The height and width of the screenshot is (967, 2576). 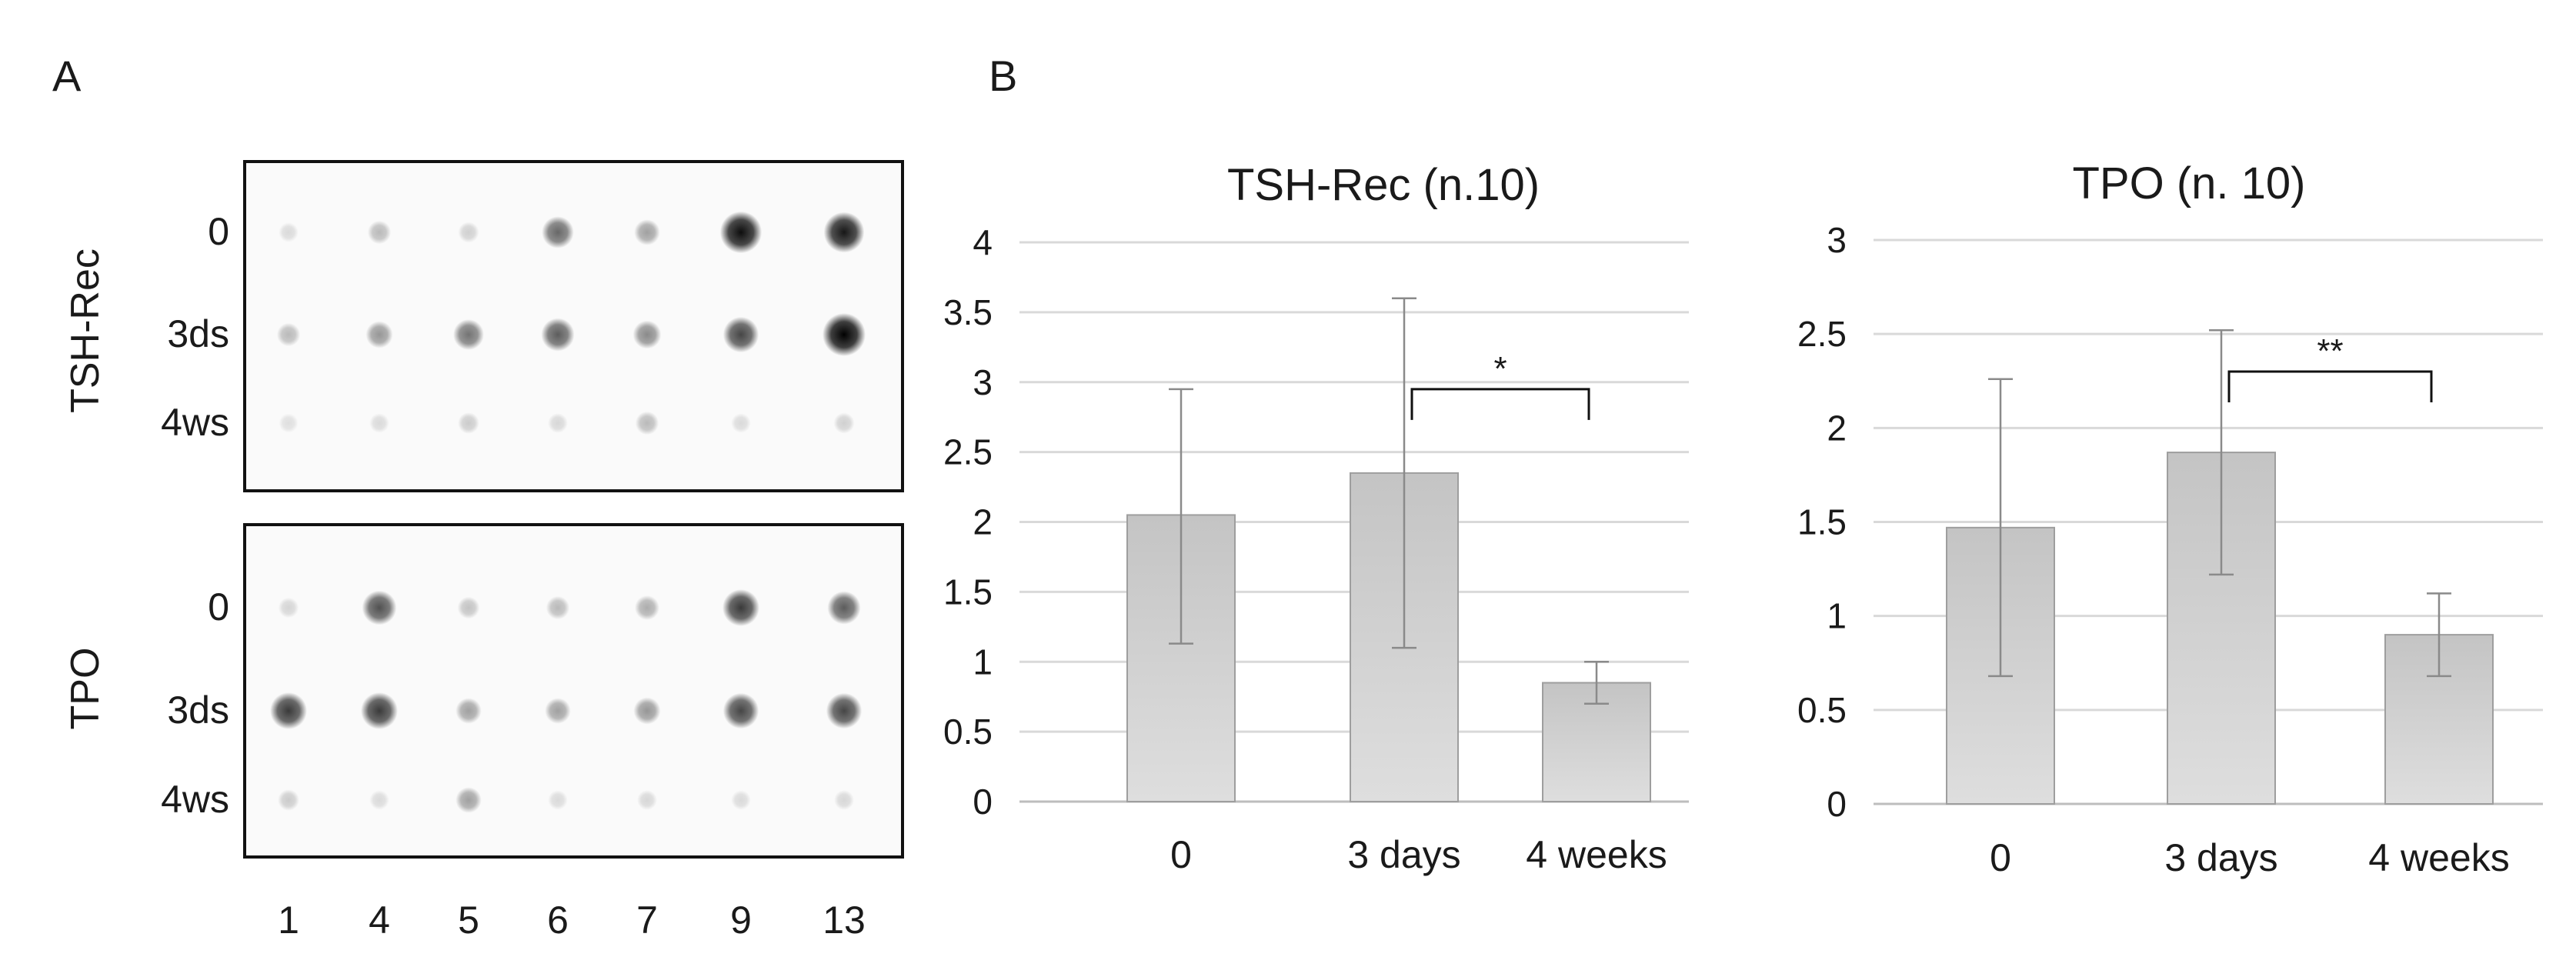 I want to click on blot-lane-label: 9, so click(x=741, y=920).